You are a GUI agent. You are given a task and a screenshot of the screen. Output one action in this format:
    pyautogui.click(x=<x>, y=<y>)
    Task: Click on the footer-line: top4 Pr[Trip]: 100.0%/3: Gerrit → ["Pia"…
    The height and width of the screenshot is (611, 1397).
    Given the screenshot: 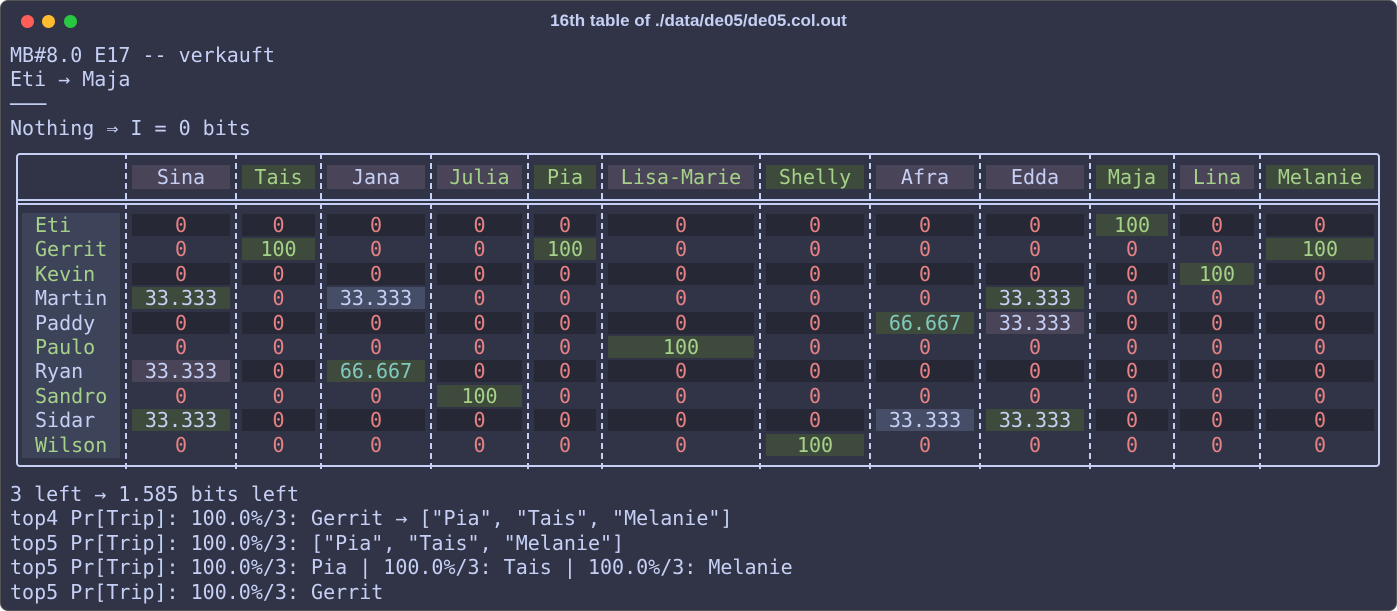 What is the action you would take?
    pyautogui.click(x=371, y=518)
    